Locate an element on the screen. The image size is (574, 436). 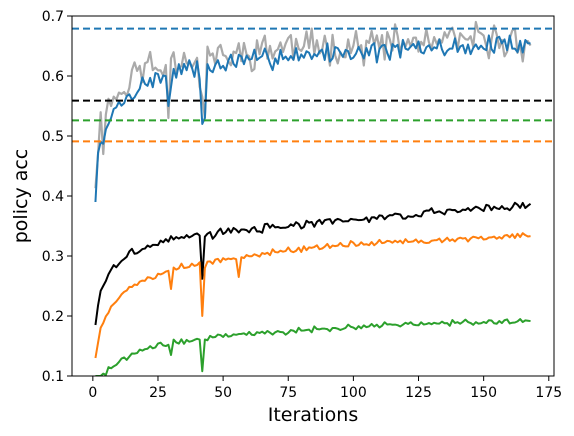
y-tick-label: 0.5 is located at coordinates (53, 137).